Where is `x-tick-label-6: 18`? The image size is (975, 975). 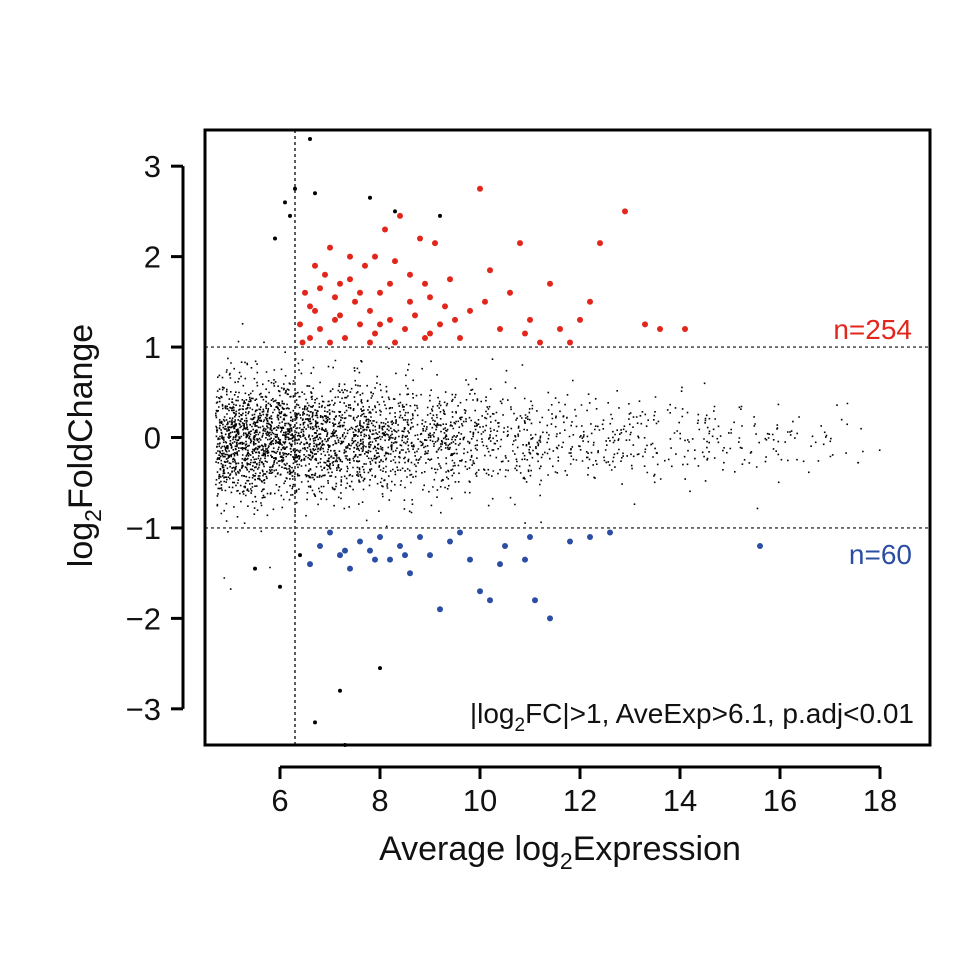
x-tick-label-6: 18 is located at coordinates (880, 800).